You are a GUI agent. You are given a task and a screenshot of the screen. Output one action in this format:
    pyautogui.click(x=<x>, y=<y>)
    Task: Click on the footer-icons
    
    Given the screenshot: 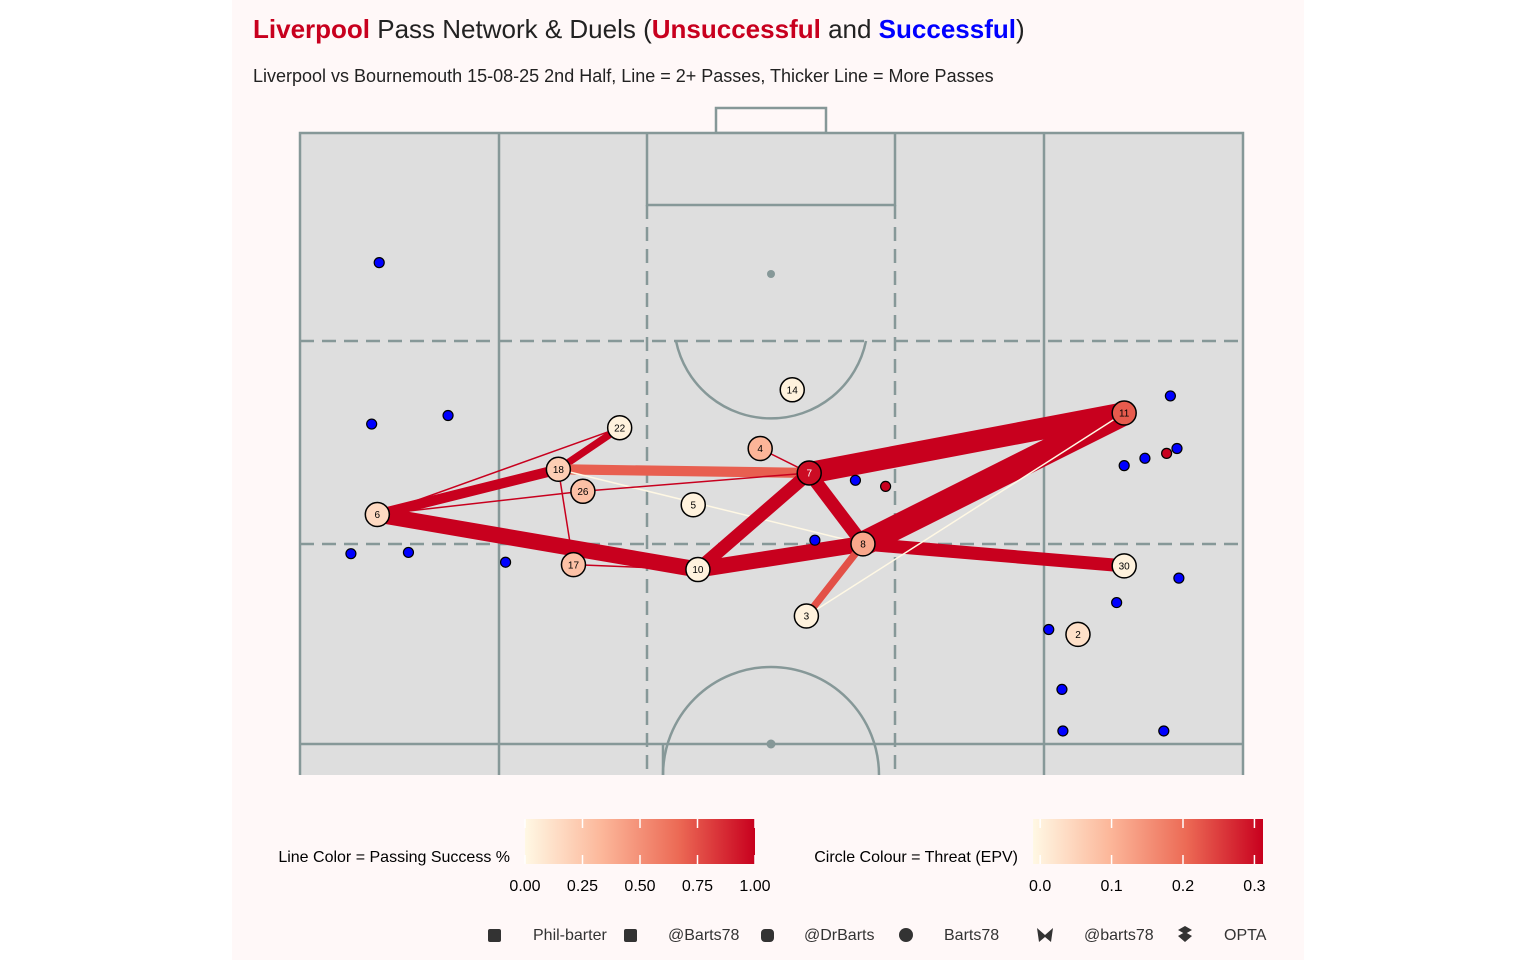 What is the action you would take?
    pyautogui.click(x=840, y=934)
    